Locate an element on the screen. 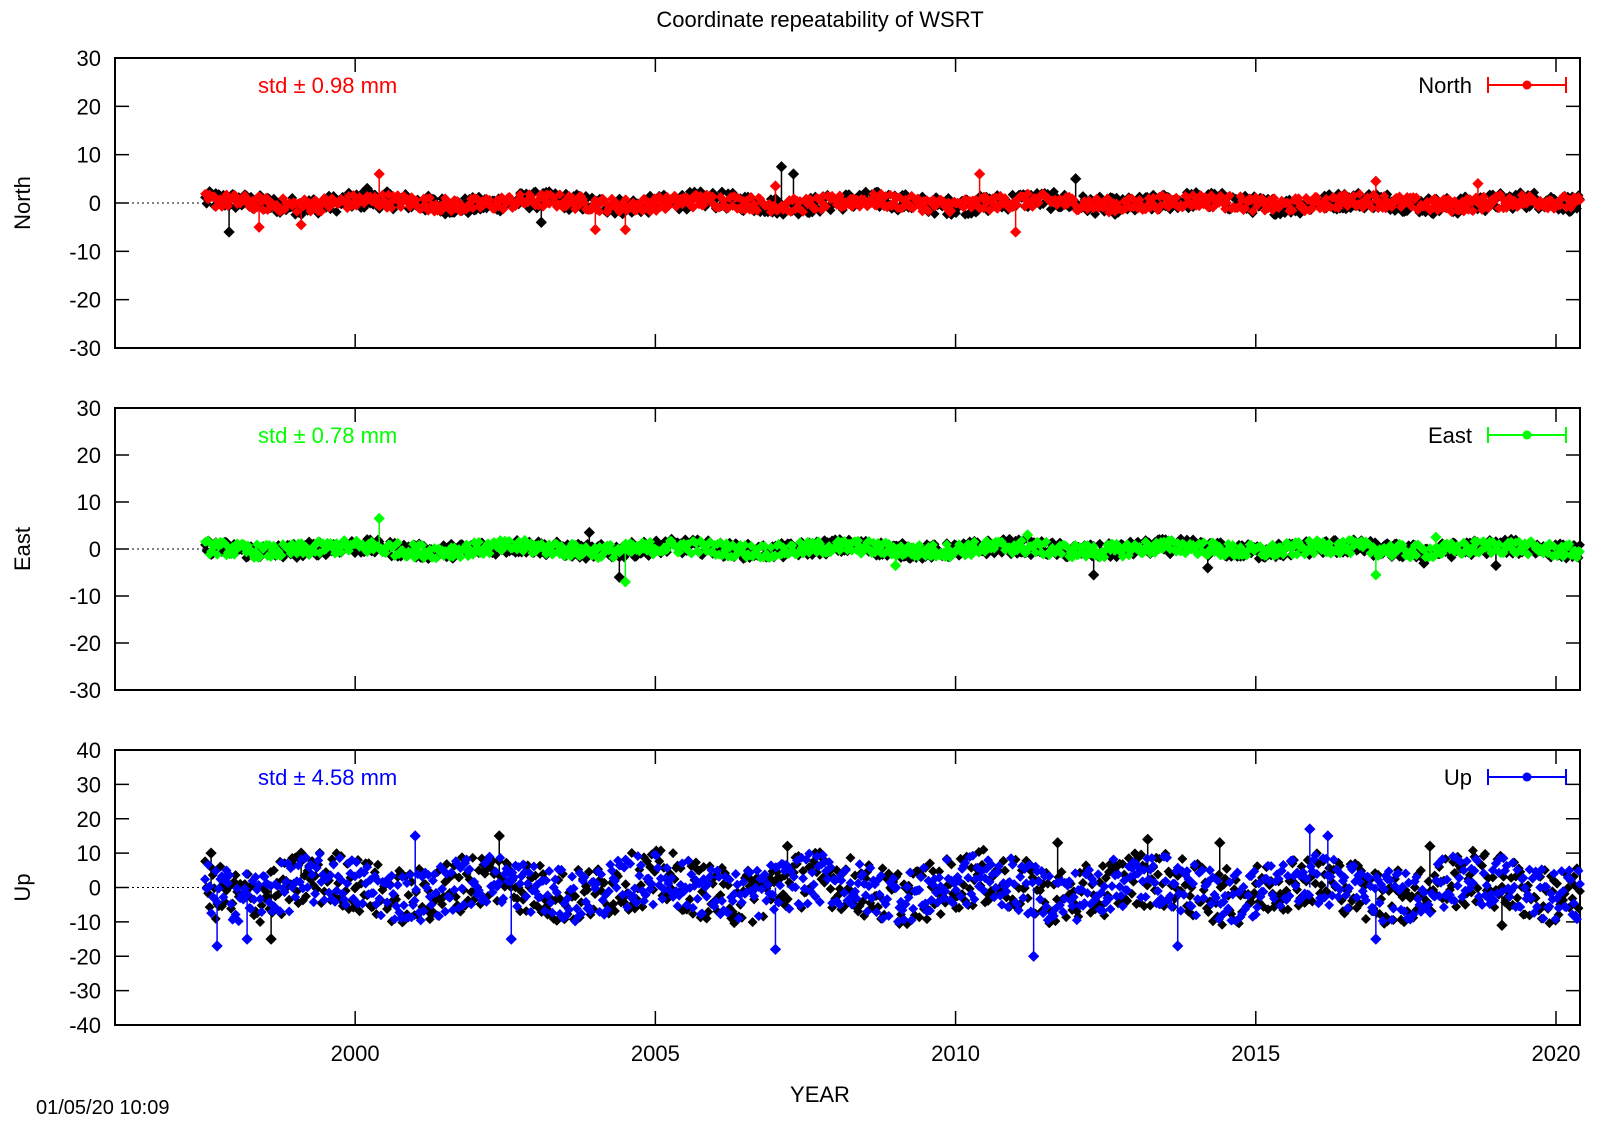 This screenshot has height=1125, width=1600. std-label: std ± 0.98 mm is located at coordinates (327, 85).